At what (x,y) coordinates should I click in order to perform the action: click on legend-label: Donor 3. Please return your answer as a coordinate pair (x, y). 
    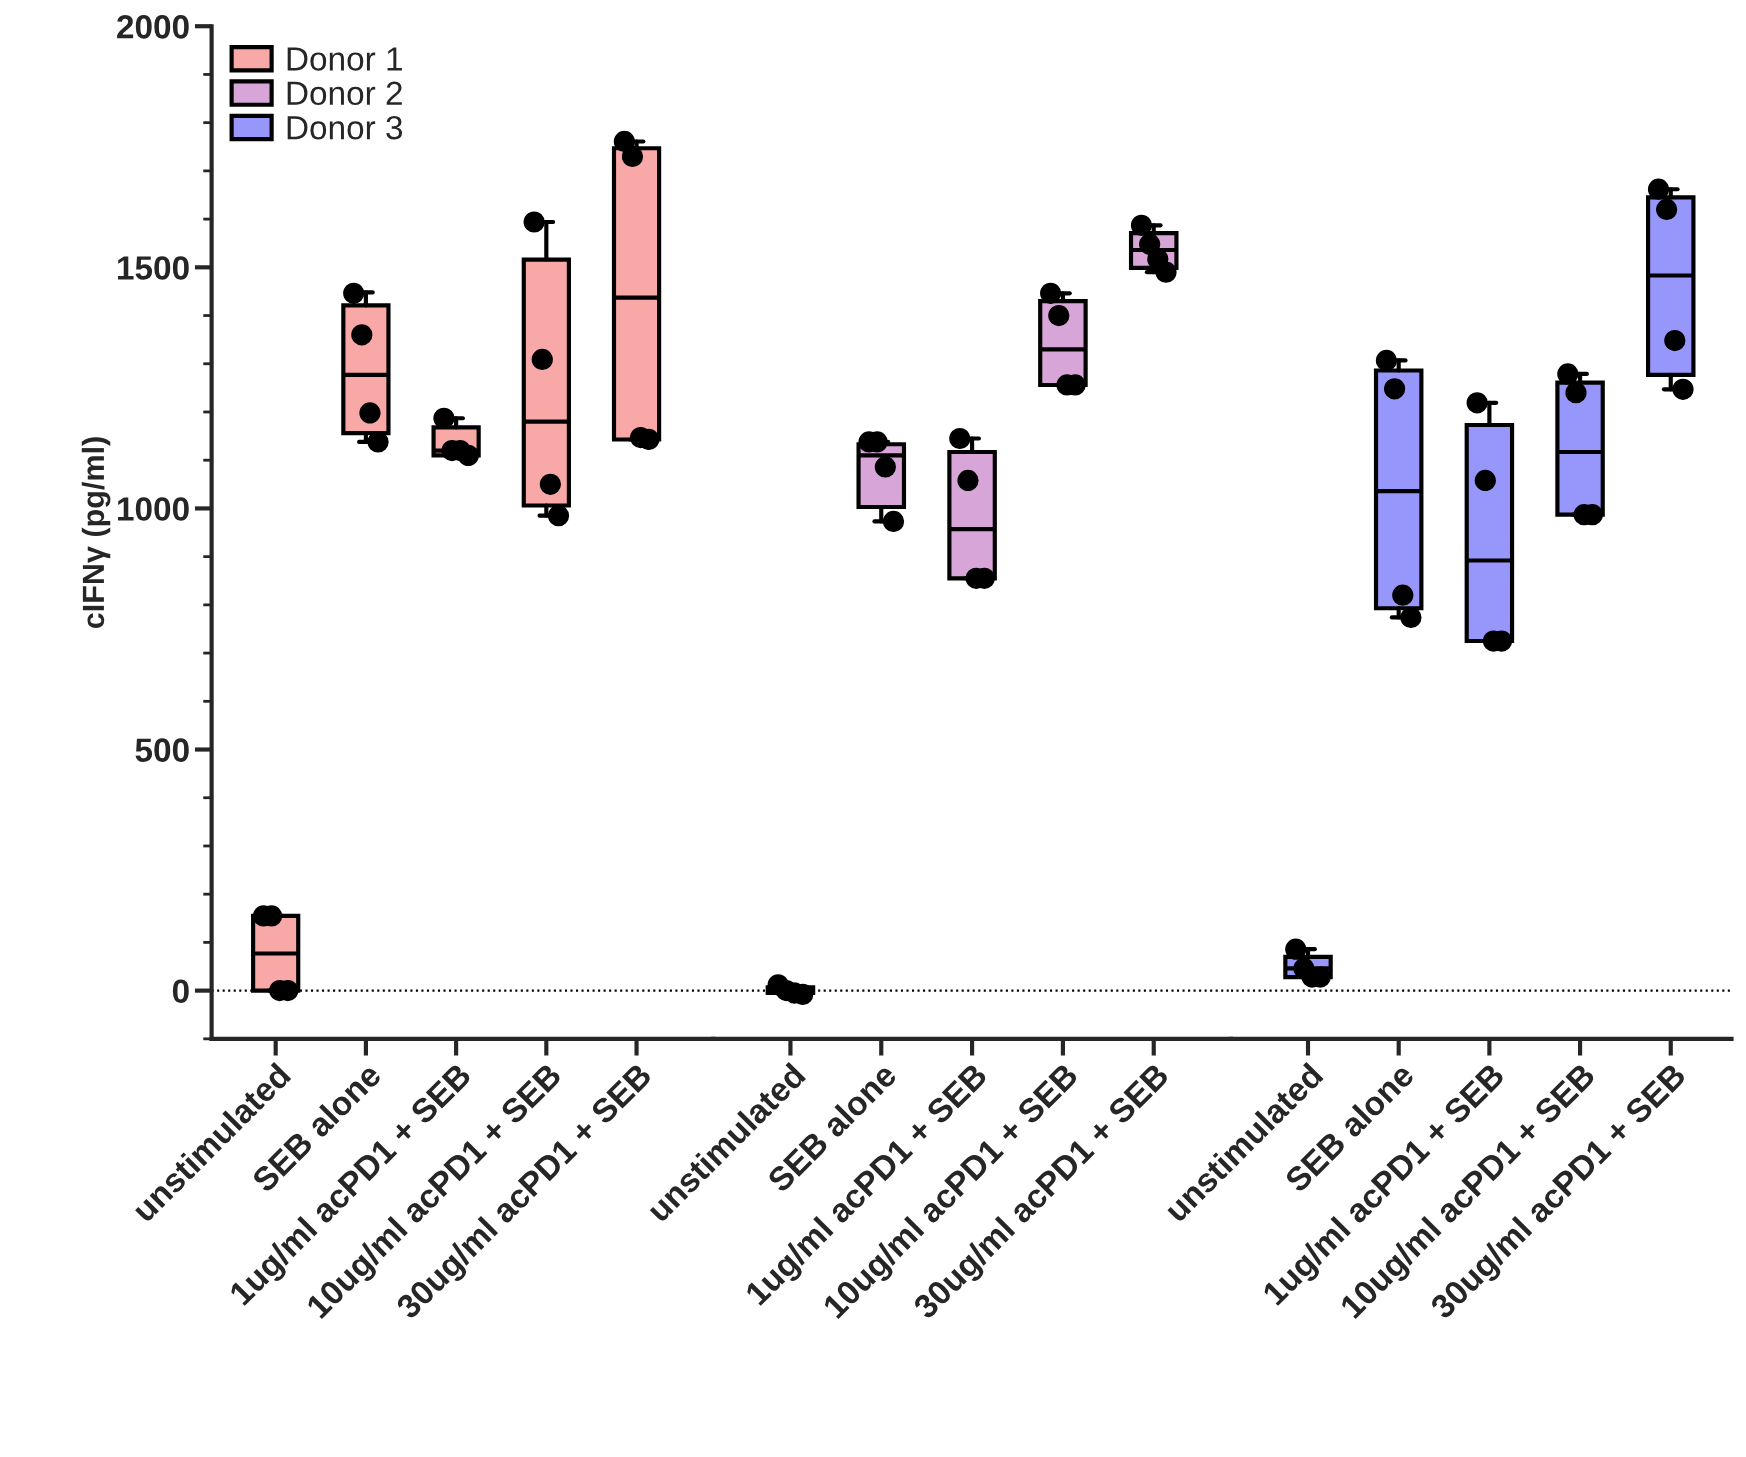
    Looking at the image, I should click on (345, 127).